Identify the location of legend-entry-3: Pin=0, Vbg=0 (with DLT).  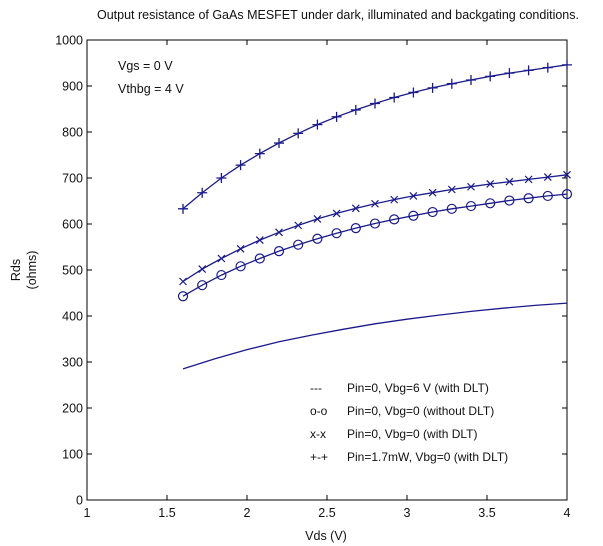
(412, 434).